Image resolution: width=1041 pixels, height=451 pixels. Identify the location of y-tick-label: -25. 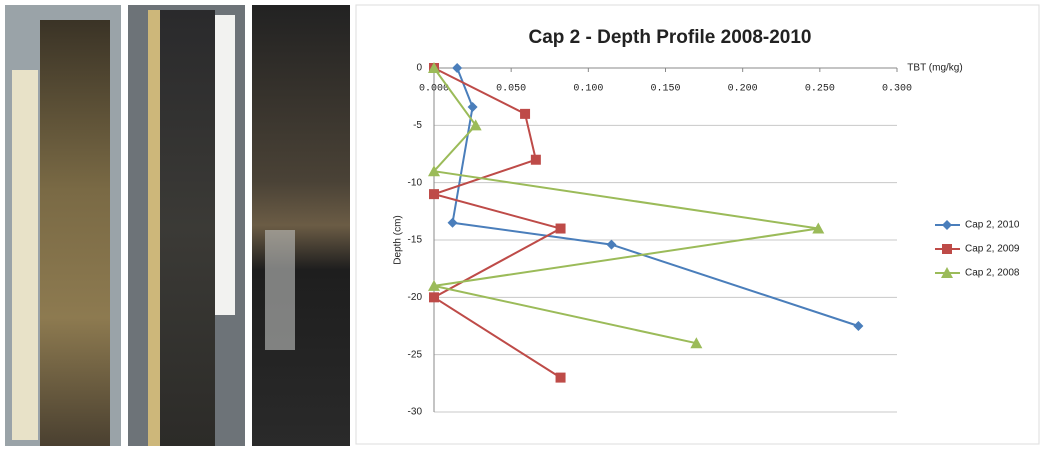
(415, 354).